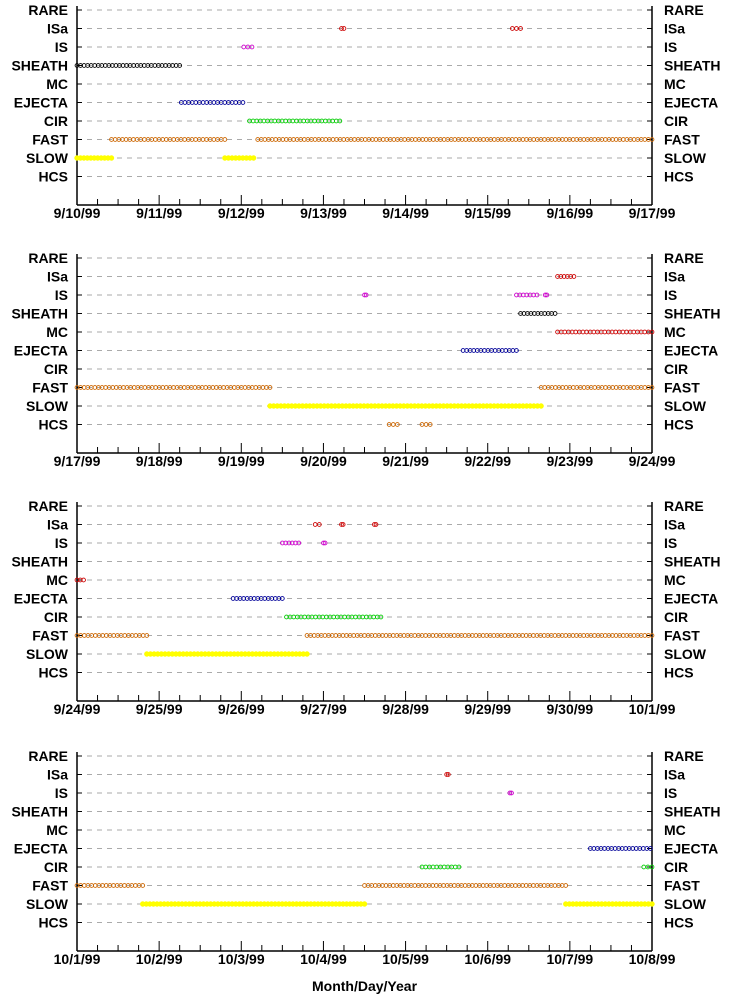  Describe the element at coordinates (56, 121) in the screenshot. I see `category-label-left: CIR` at that location.